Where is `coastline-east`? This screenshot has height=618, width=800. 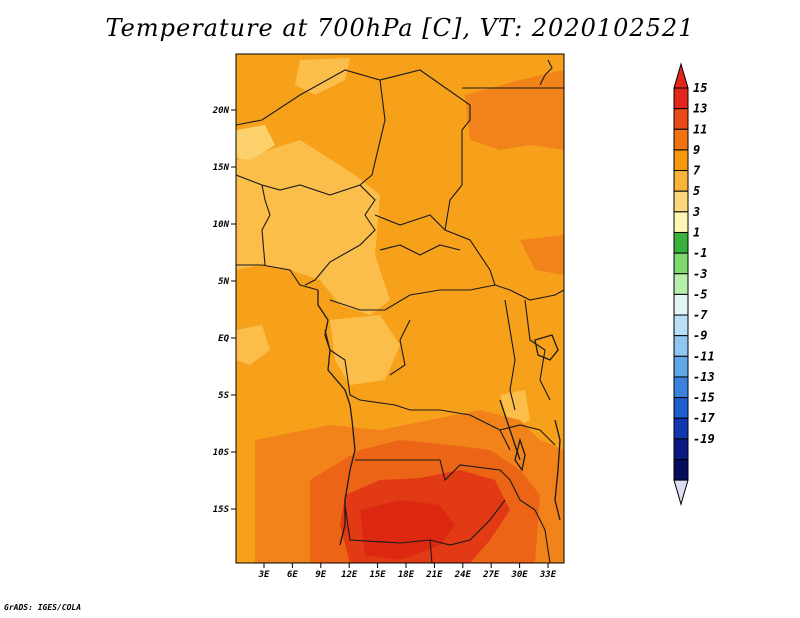 coastline-east is located at coordinates (557, 470).